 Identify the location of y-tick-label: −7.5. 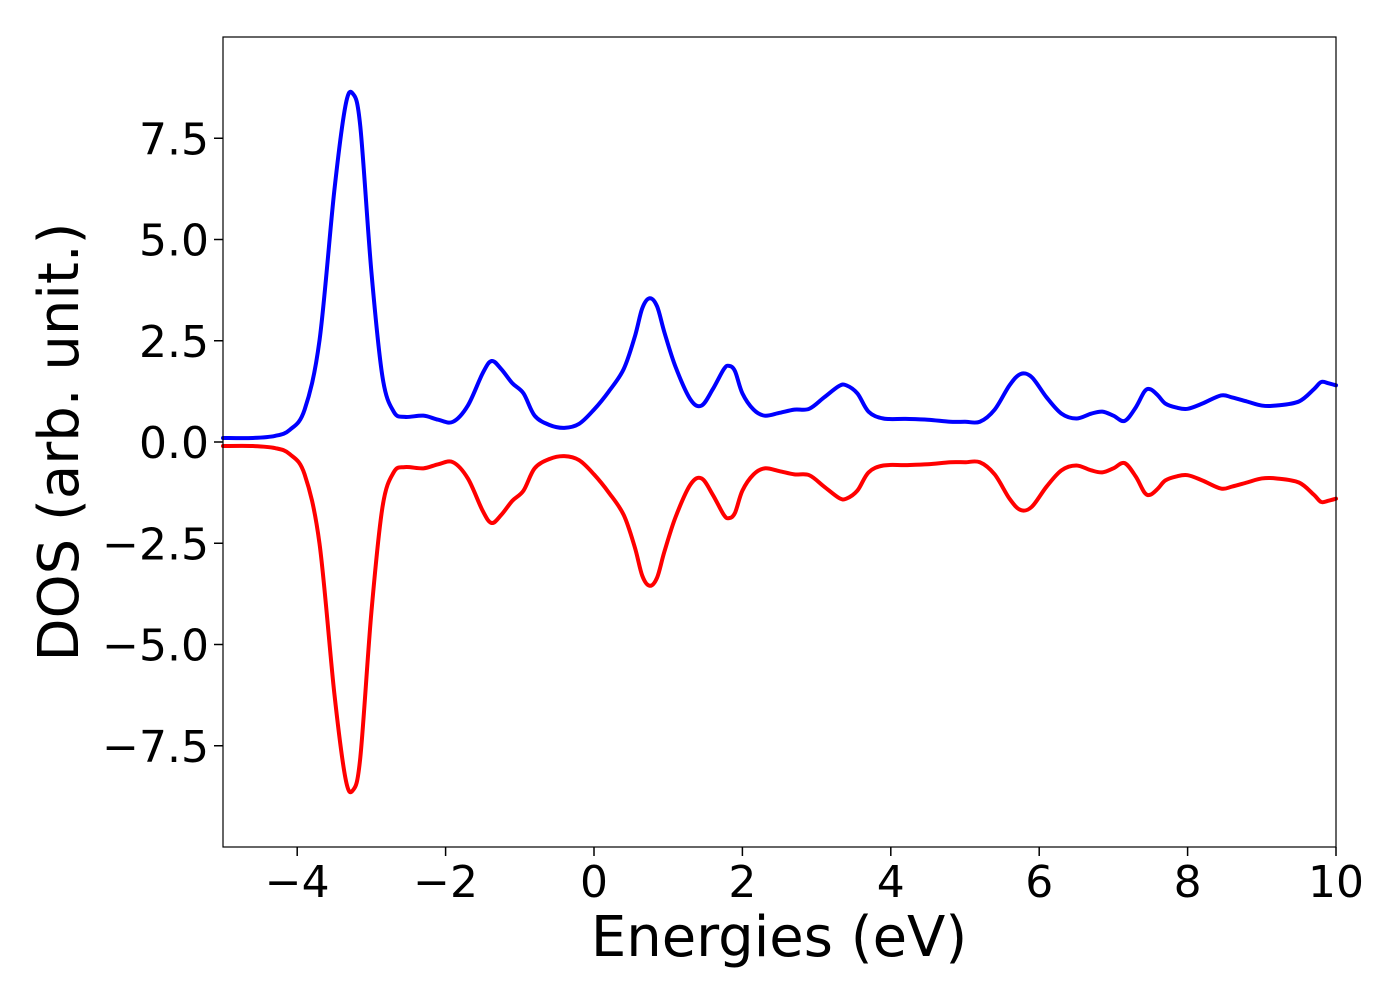
(155, 747).